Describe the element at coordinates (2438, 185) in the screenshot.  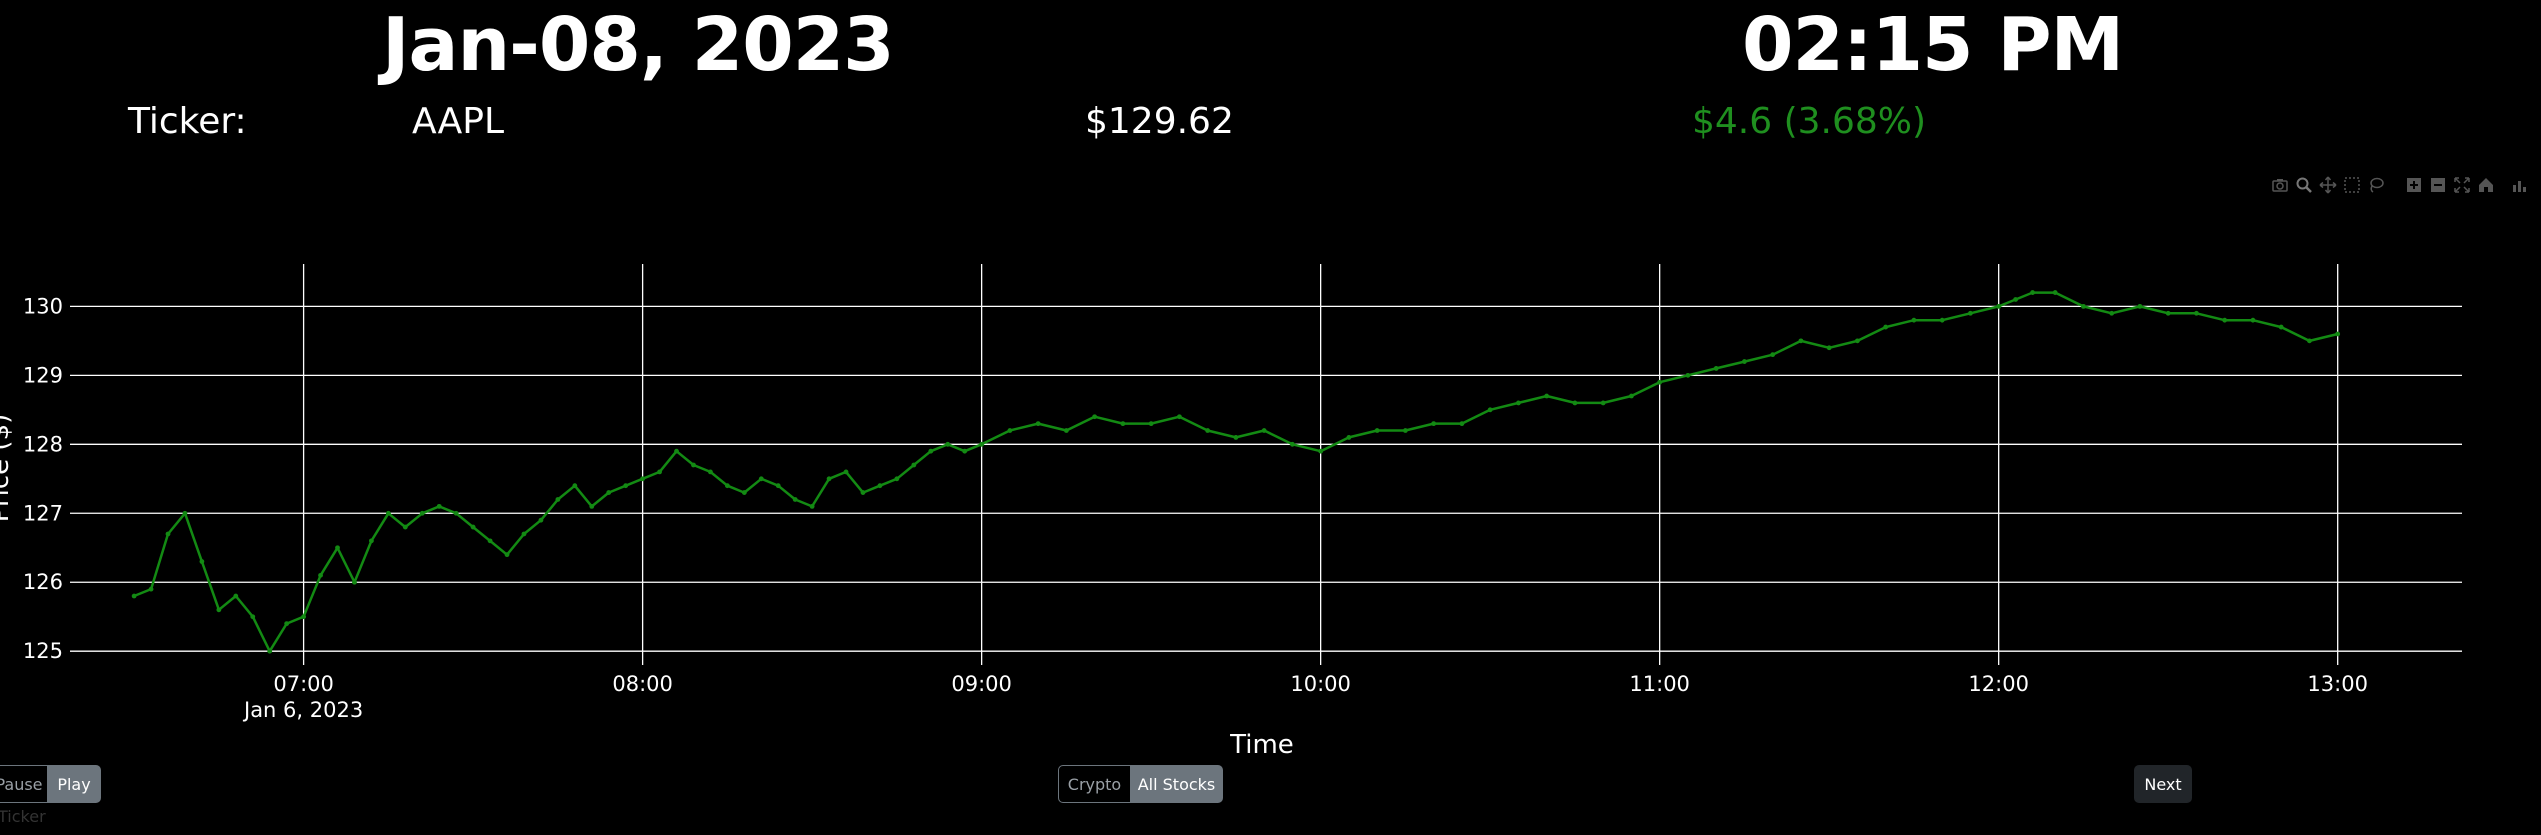
I see `zoom-out-icon` at that location.